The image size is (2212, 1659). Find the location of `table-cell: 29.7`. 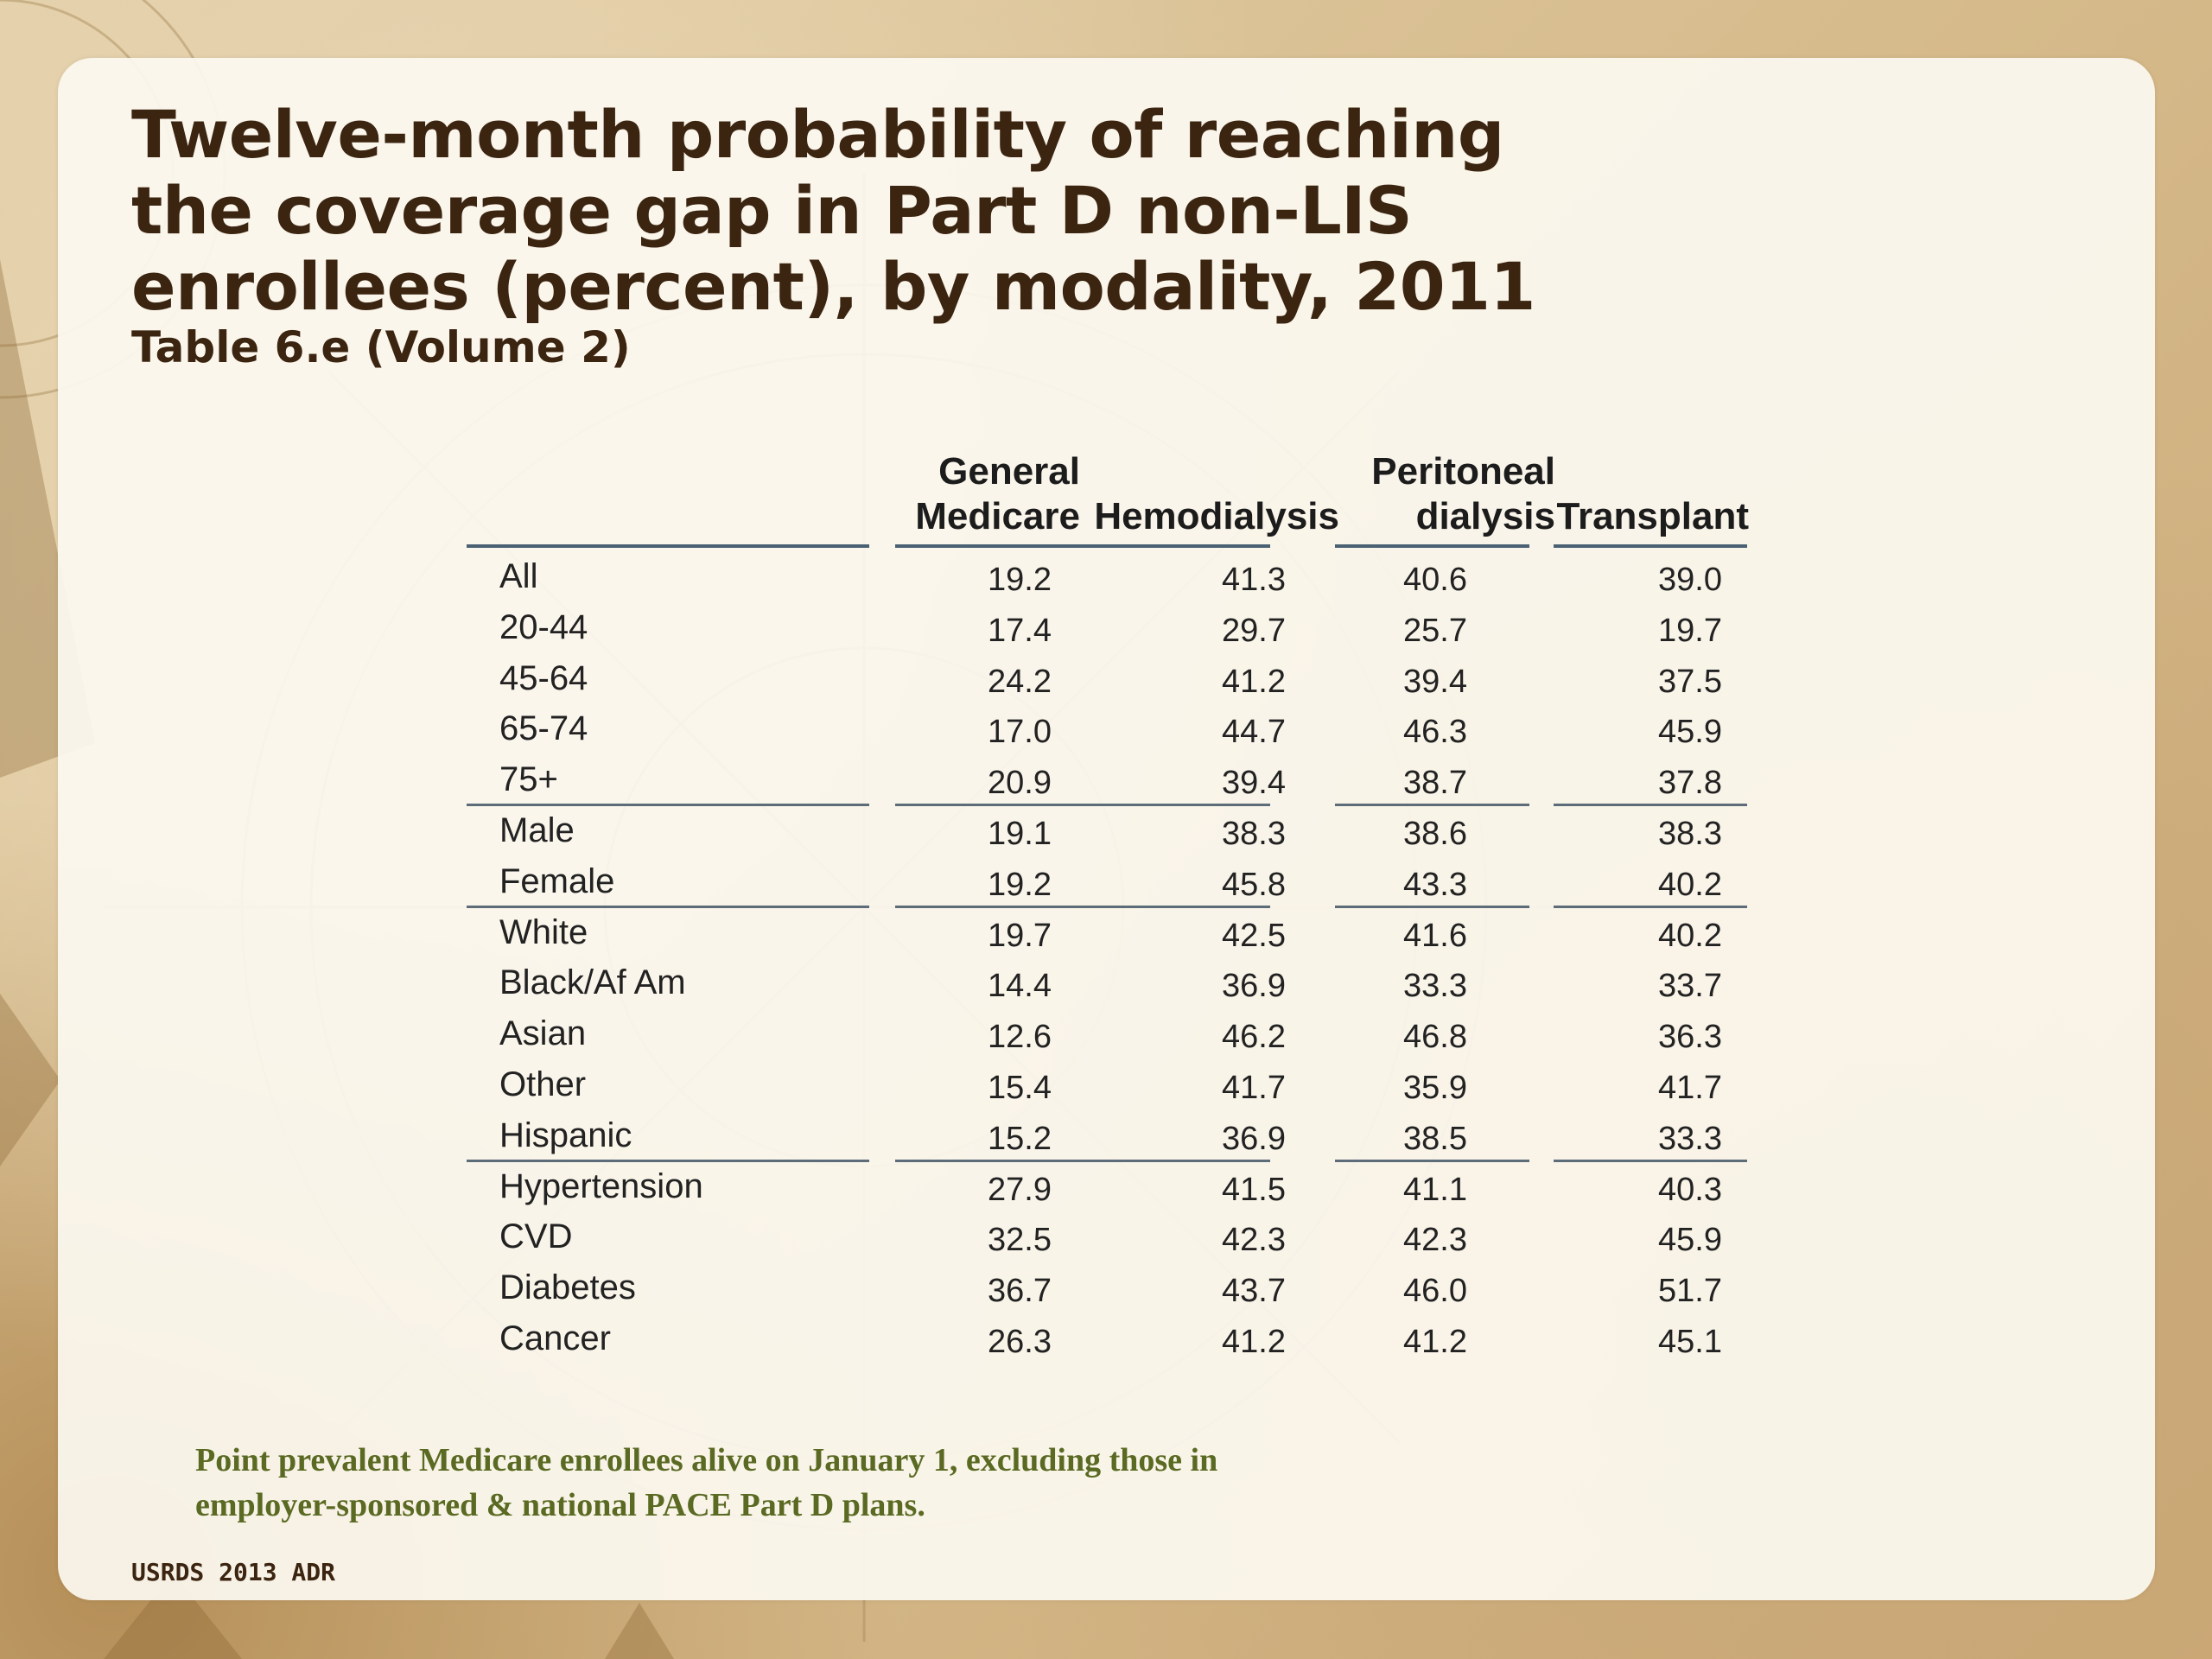

table-cell: 29.7 is located at coordinates (1254, 630).